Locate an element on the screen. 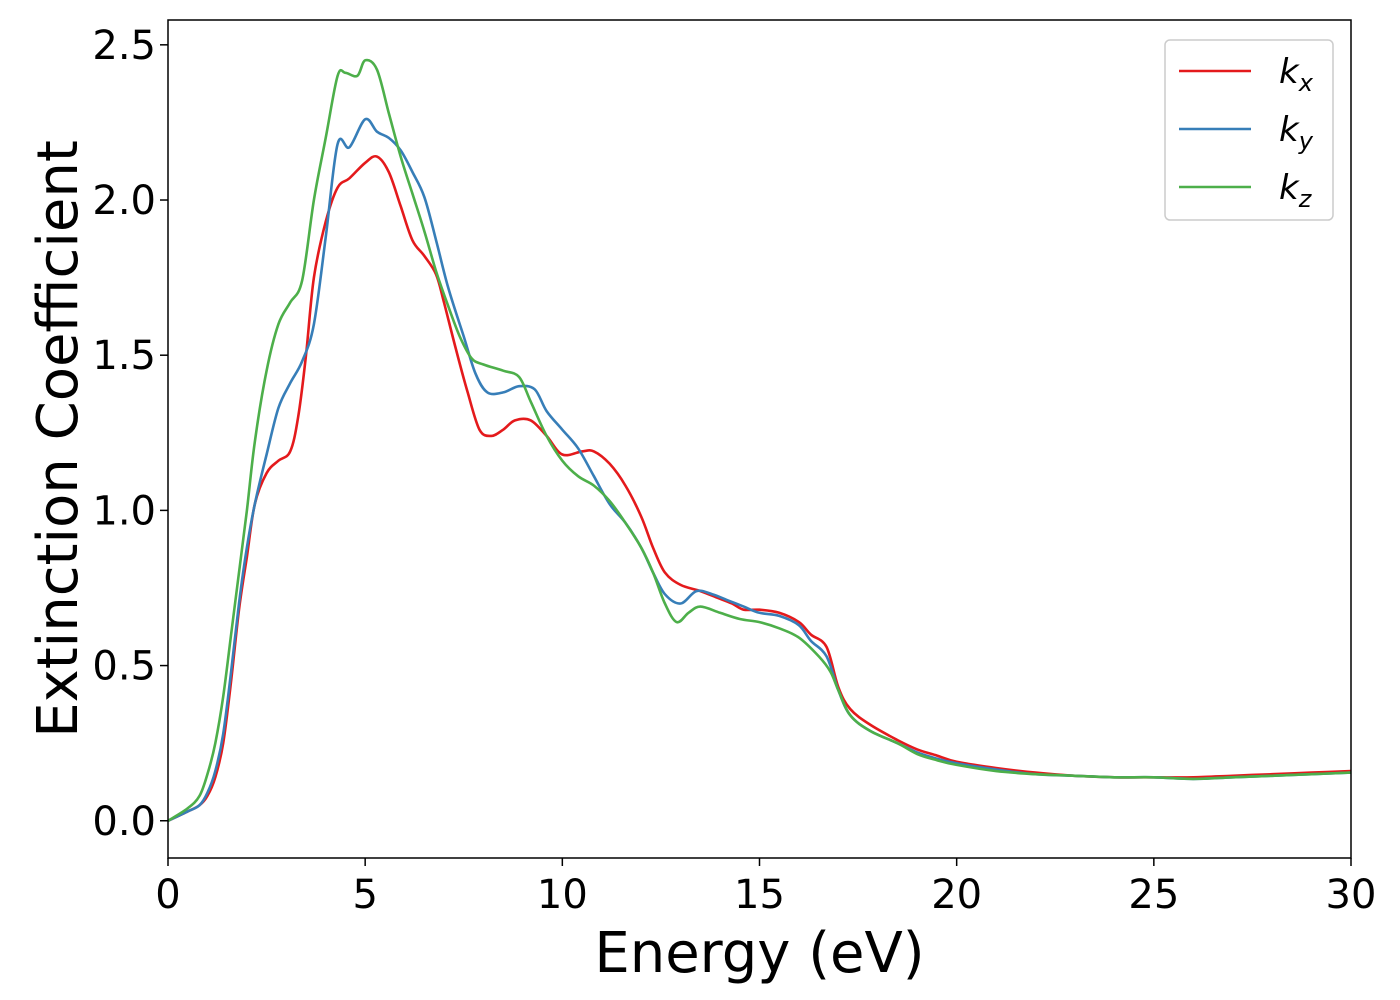 The width and height of the screenshot is (1400, 1000). legend-label: kx is located at coordinates (1296, 74).